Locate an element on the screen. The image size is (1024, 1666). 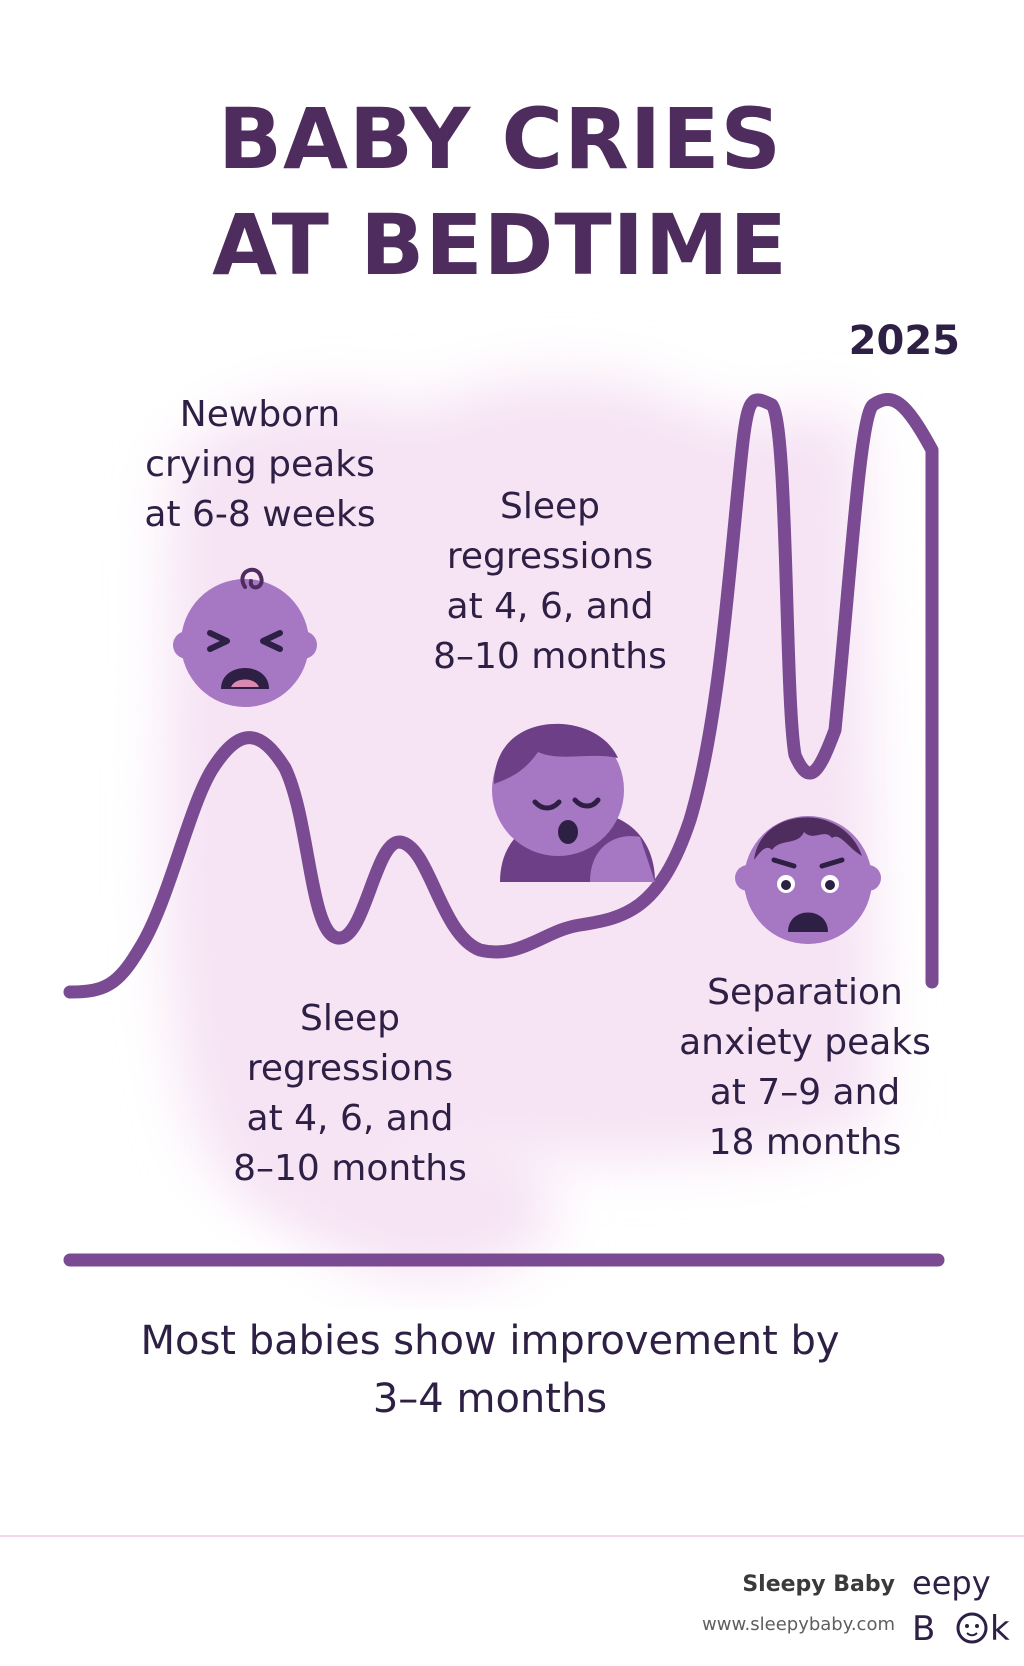
title-line-2: AT BEDTIME is located at coordinates (500, 245).